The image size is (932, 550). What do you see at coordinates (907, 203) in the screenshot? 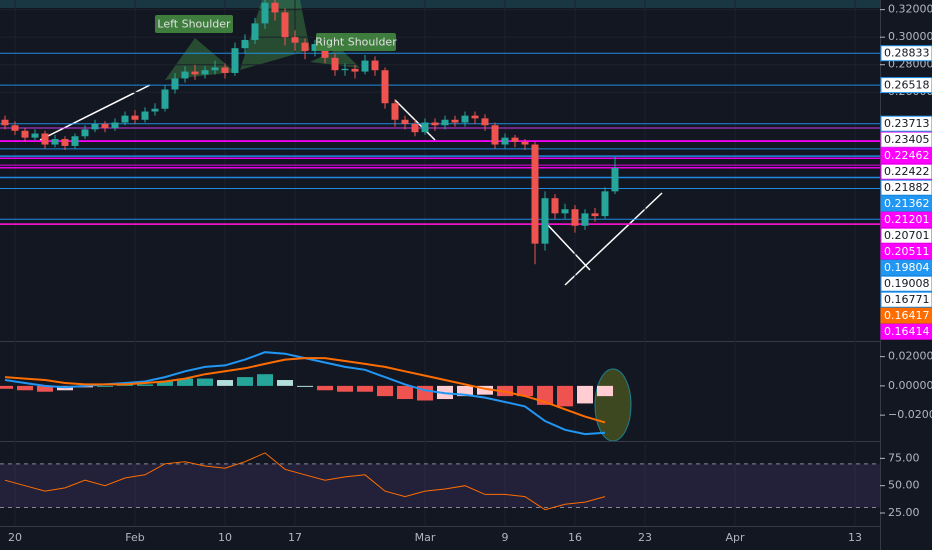
I see `price-level-label: 0.21362` at bounding box center [907, 203].